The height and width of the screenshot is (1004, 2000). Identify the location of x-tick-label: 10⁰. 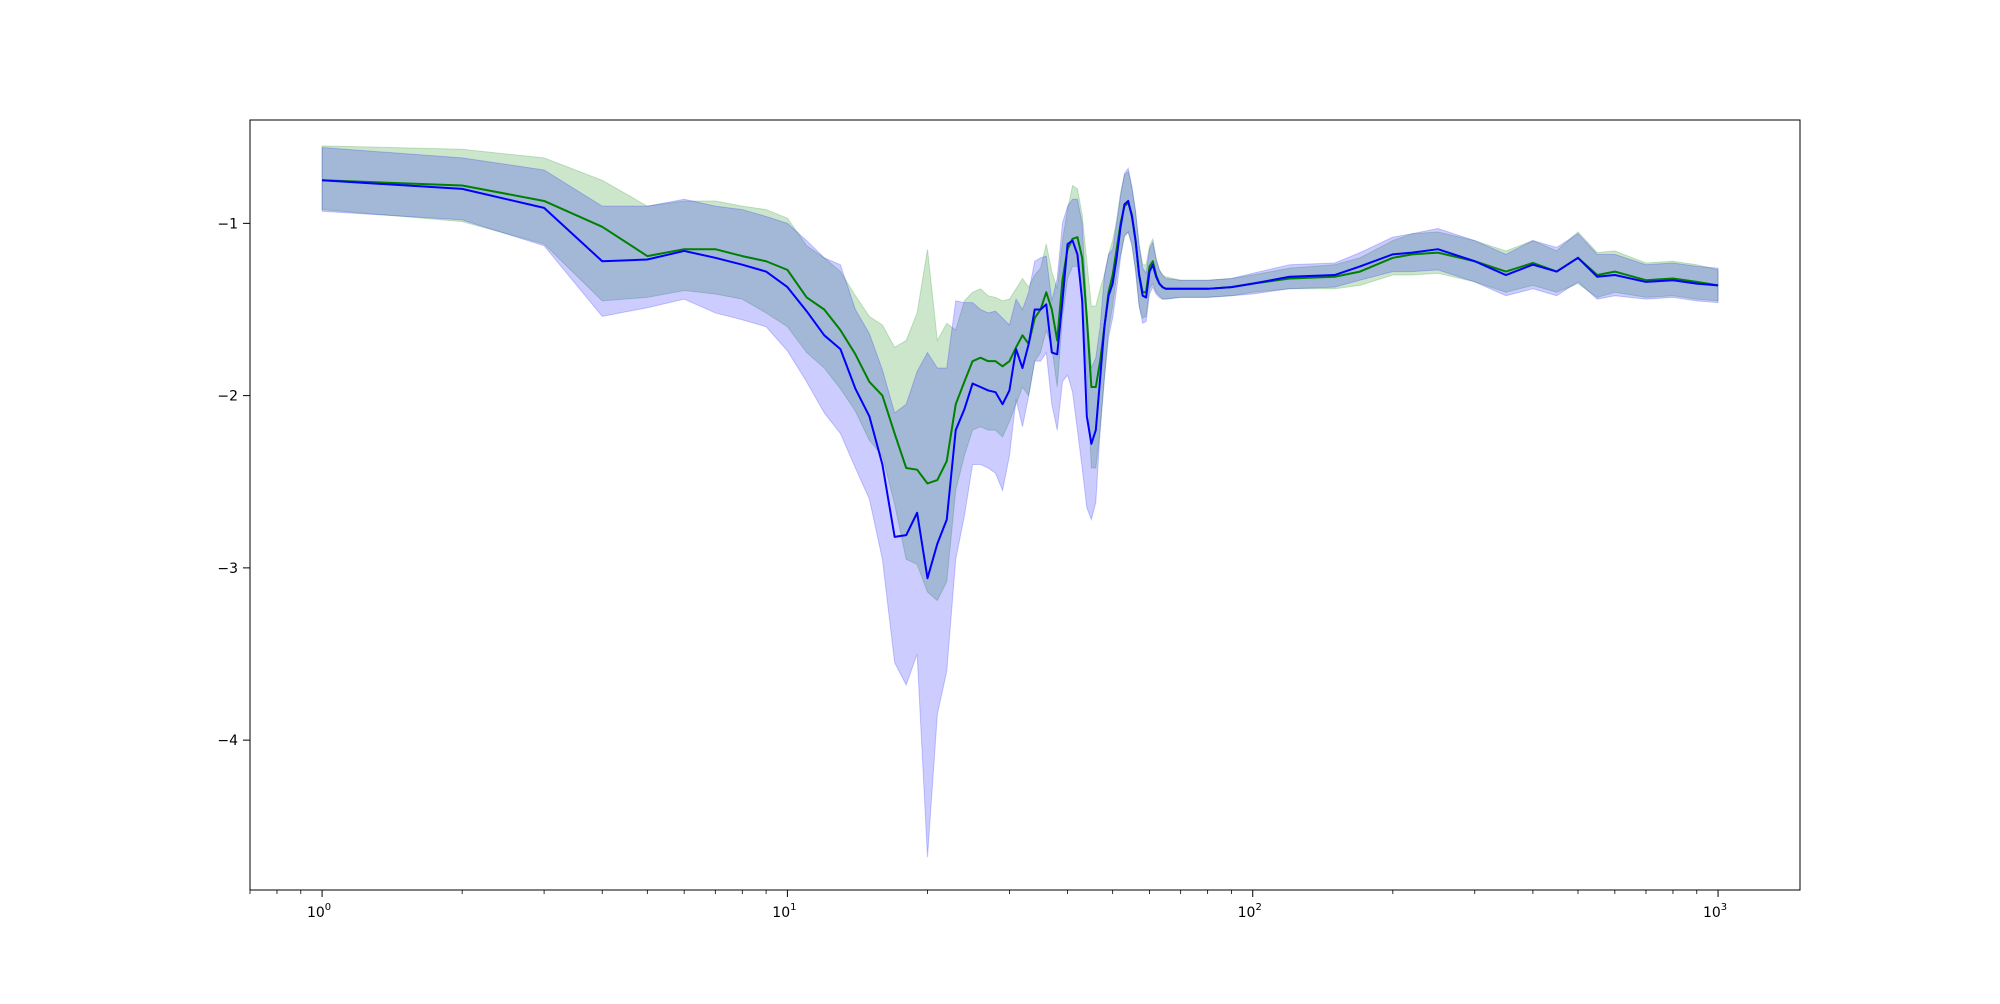
(319, 911).